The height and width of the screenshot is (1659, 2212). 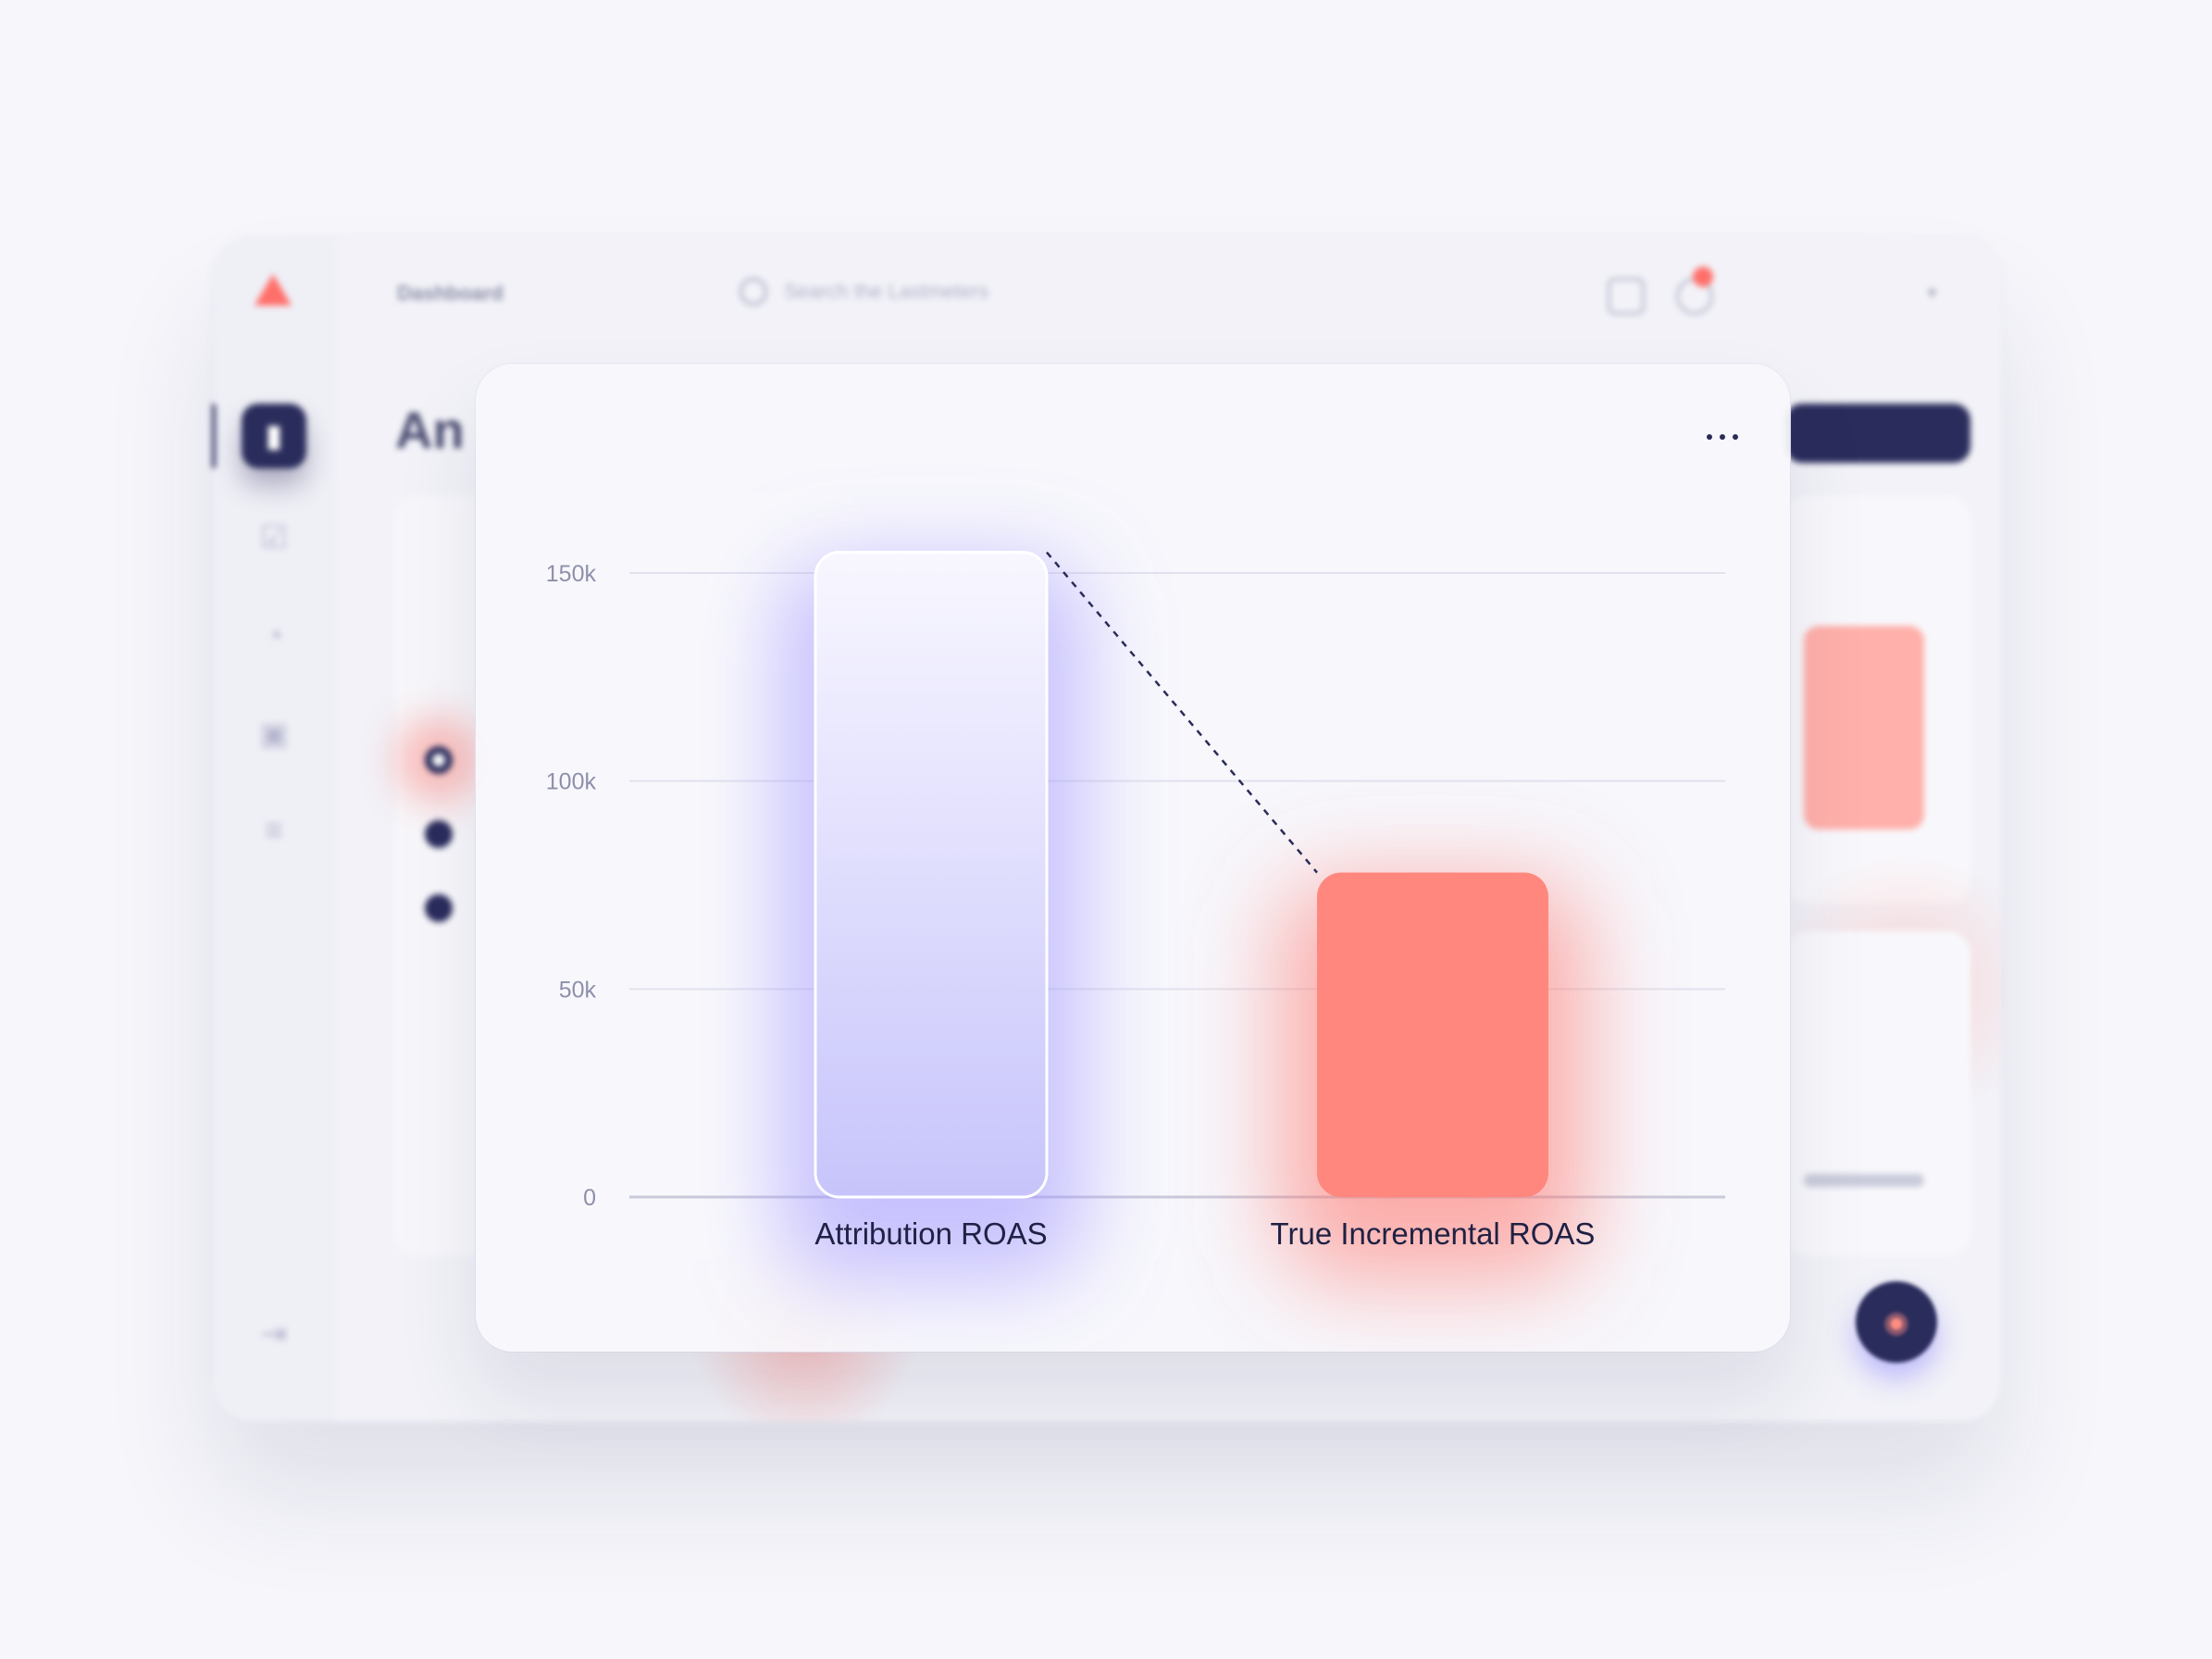 I want to click on sidebar: ▮ ☑ ◔ ▣ ≡ ⇥, so click(x=274, y=829).